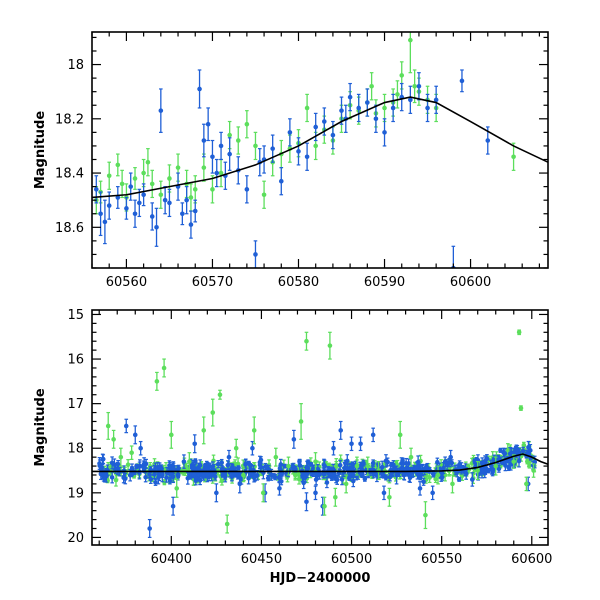 The image size is (600, 600). What do you see at coordinates (75, 493) in the screenshot?
I see `y-tick-label: 19` at bounding box center [75, 493].